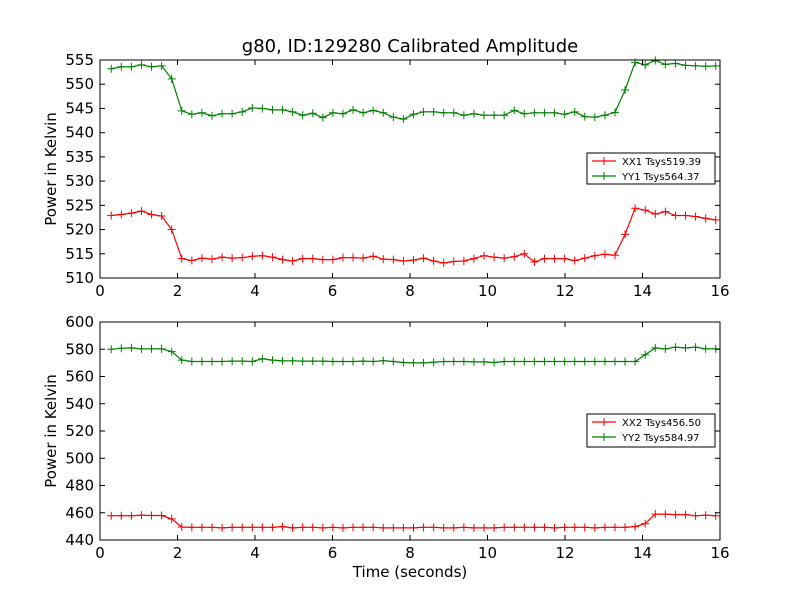 This screenshot has height=600, width=800. I want to click on x-tick-label: 16, so click(719, 553).